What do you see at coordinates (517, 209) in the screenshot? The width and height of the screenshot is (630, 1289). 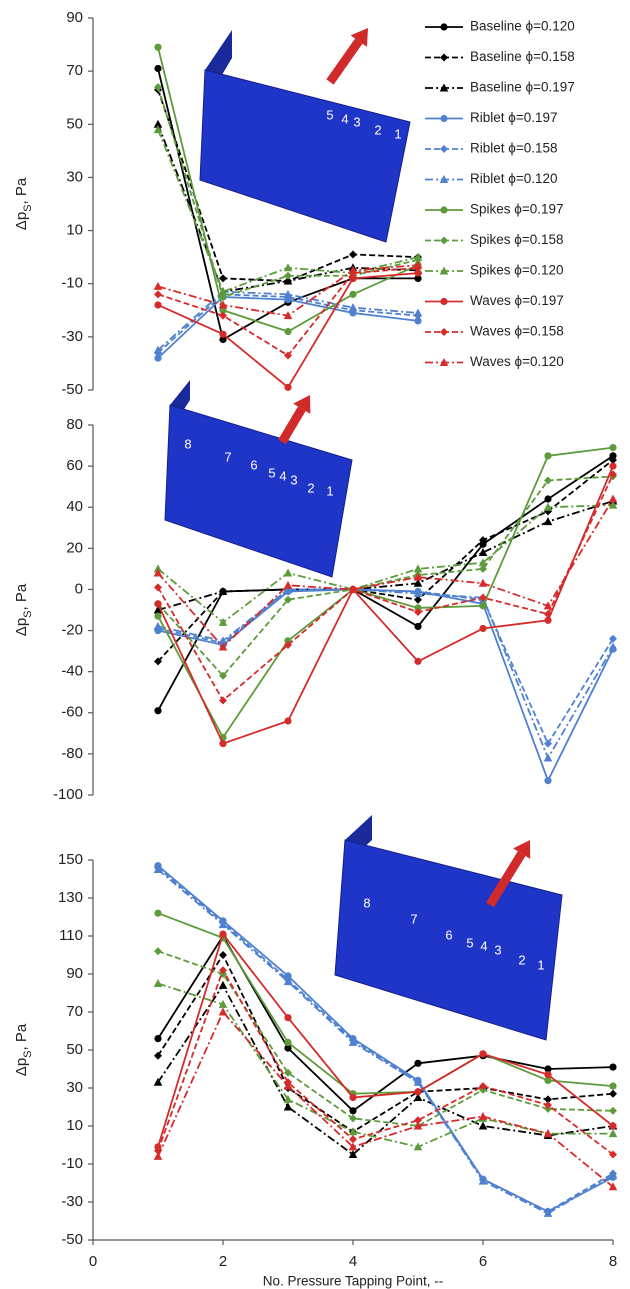 I see `legend-label: Spikes ϕ=0.197` at bounding box center [517, 209].